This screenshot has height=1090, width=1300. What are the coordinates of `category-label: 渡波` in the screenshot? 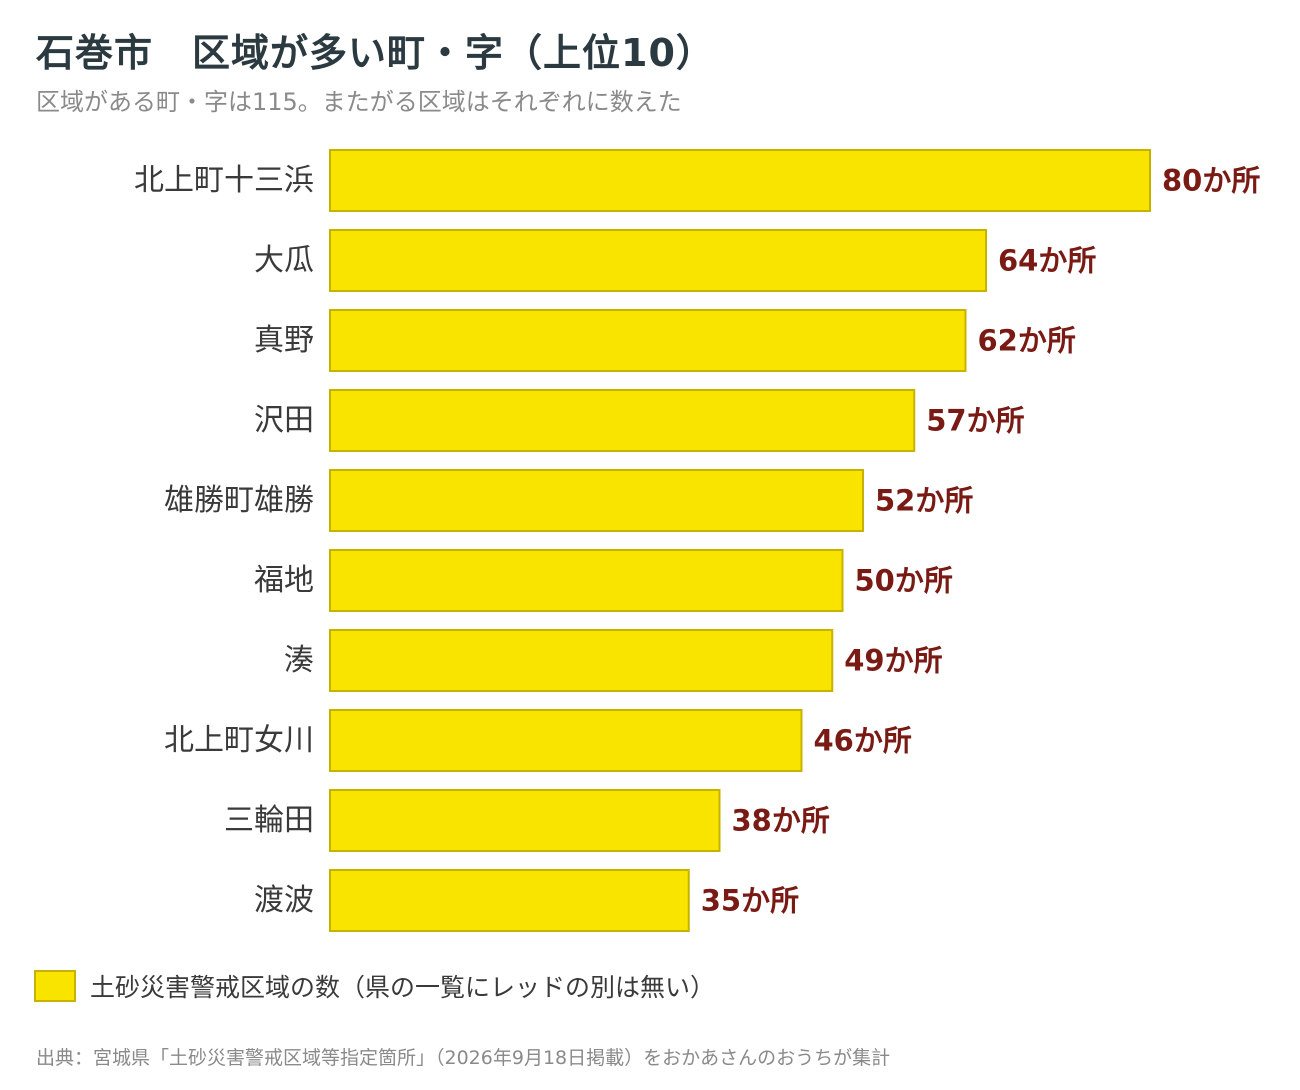 It's located at (284, 900).